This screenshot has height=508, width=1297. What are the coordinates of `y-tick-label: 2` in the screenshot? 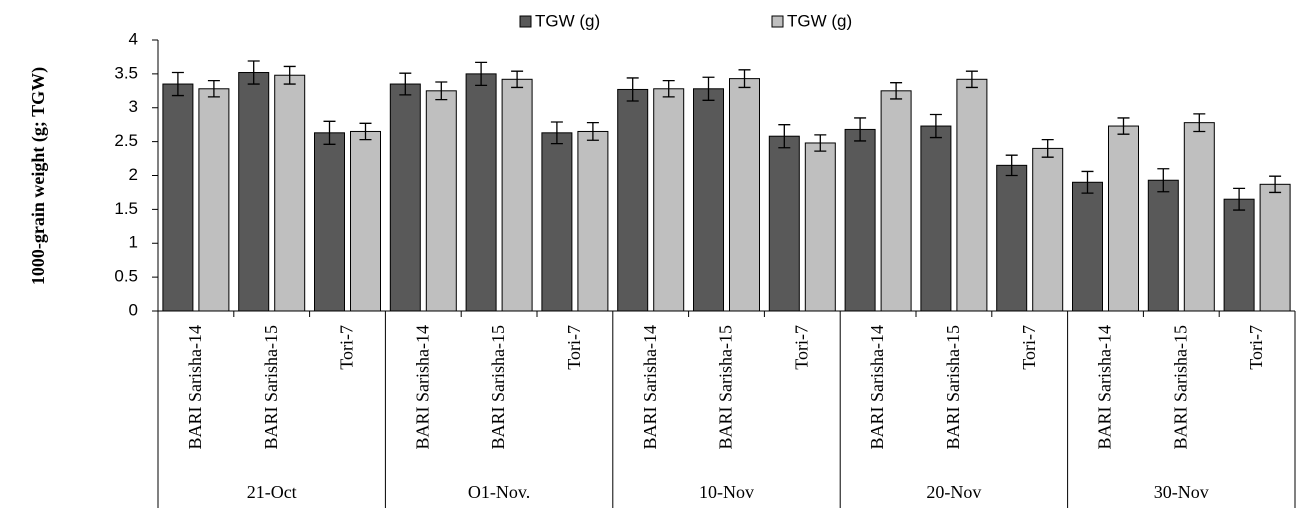 It's located at (133, 174).